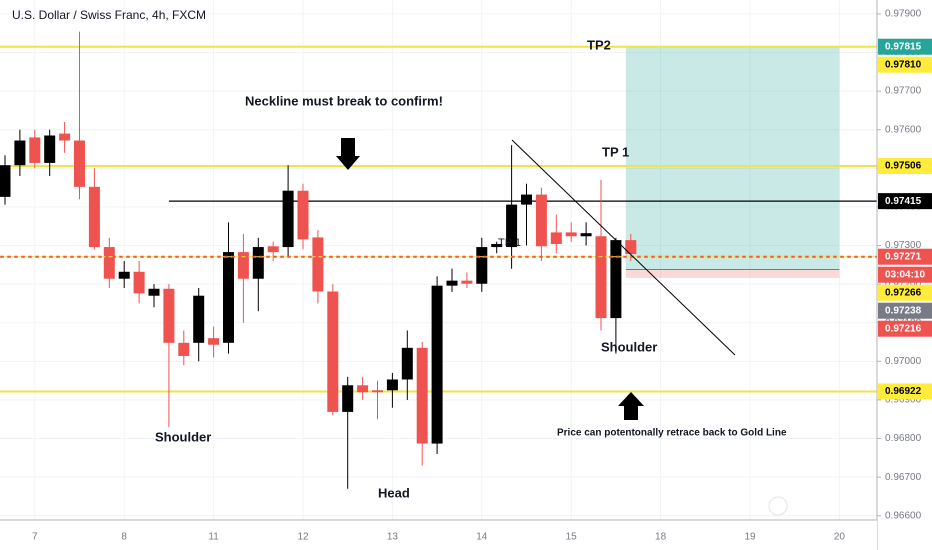  What do you see at coordinates (631, 406) in the screenshot?
I see `up-arrow` at bounding box center [631, 406].